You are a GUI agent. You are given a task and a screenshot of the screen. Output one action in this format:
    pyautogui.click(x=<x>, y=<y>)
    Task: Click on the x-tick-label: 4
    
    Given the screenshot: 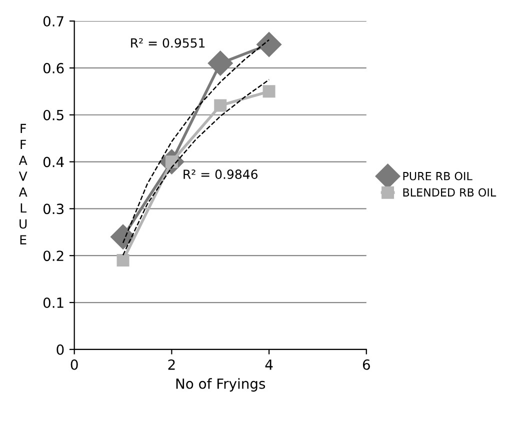 What is the action you would take?
    pyautogui.click(x=269, y=365)
    